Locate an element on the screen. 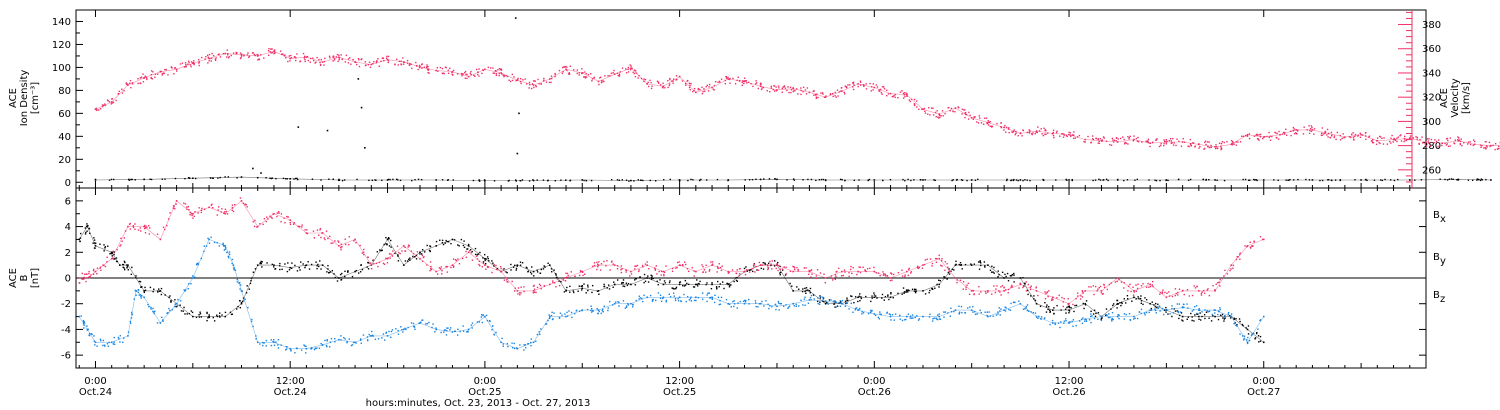  by-series-anchor is located at coordinates (339, 339).